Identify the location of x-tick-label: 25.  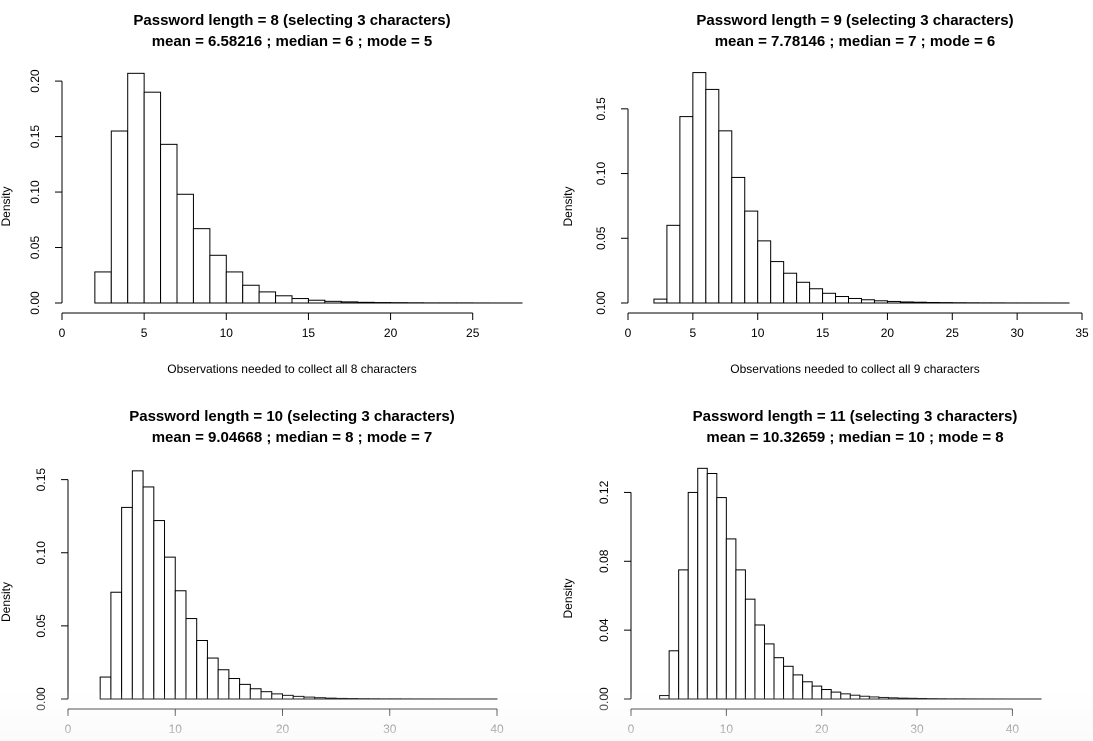
(473, 333).